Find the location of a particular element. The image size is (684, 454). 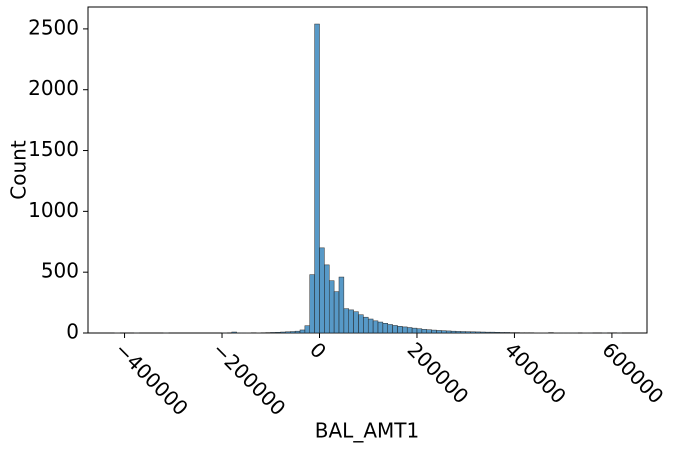

y-tick-label: 2000 is located at coordinates (53, 88).